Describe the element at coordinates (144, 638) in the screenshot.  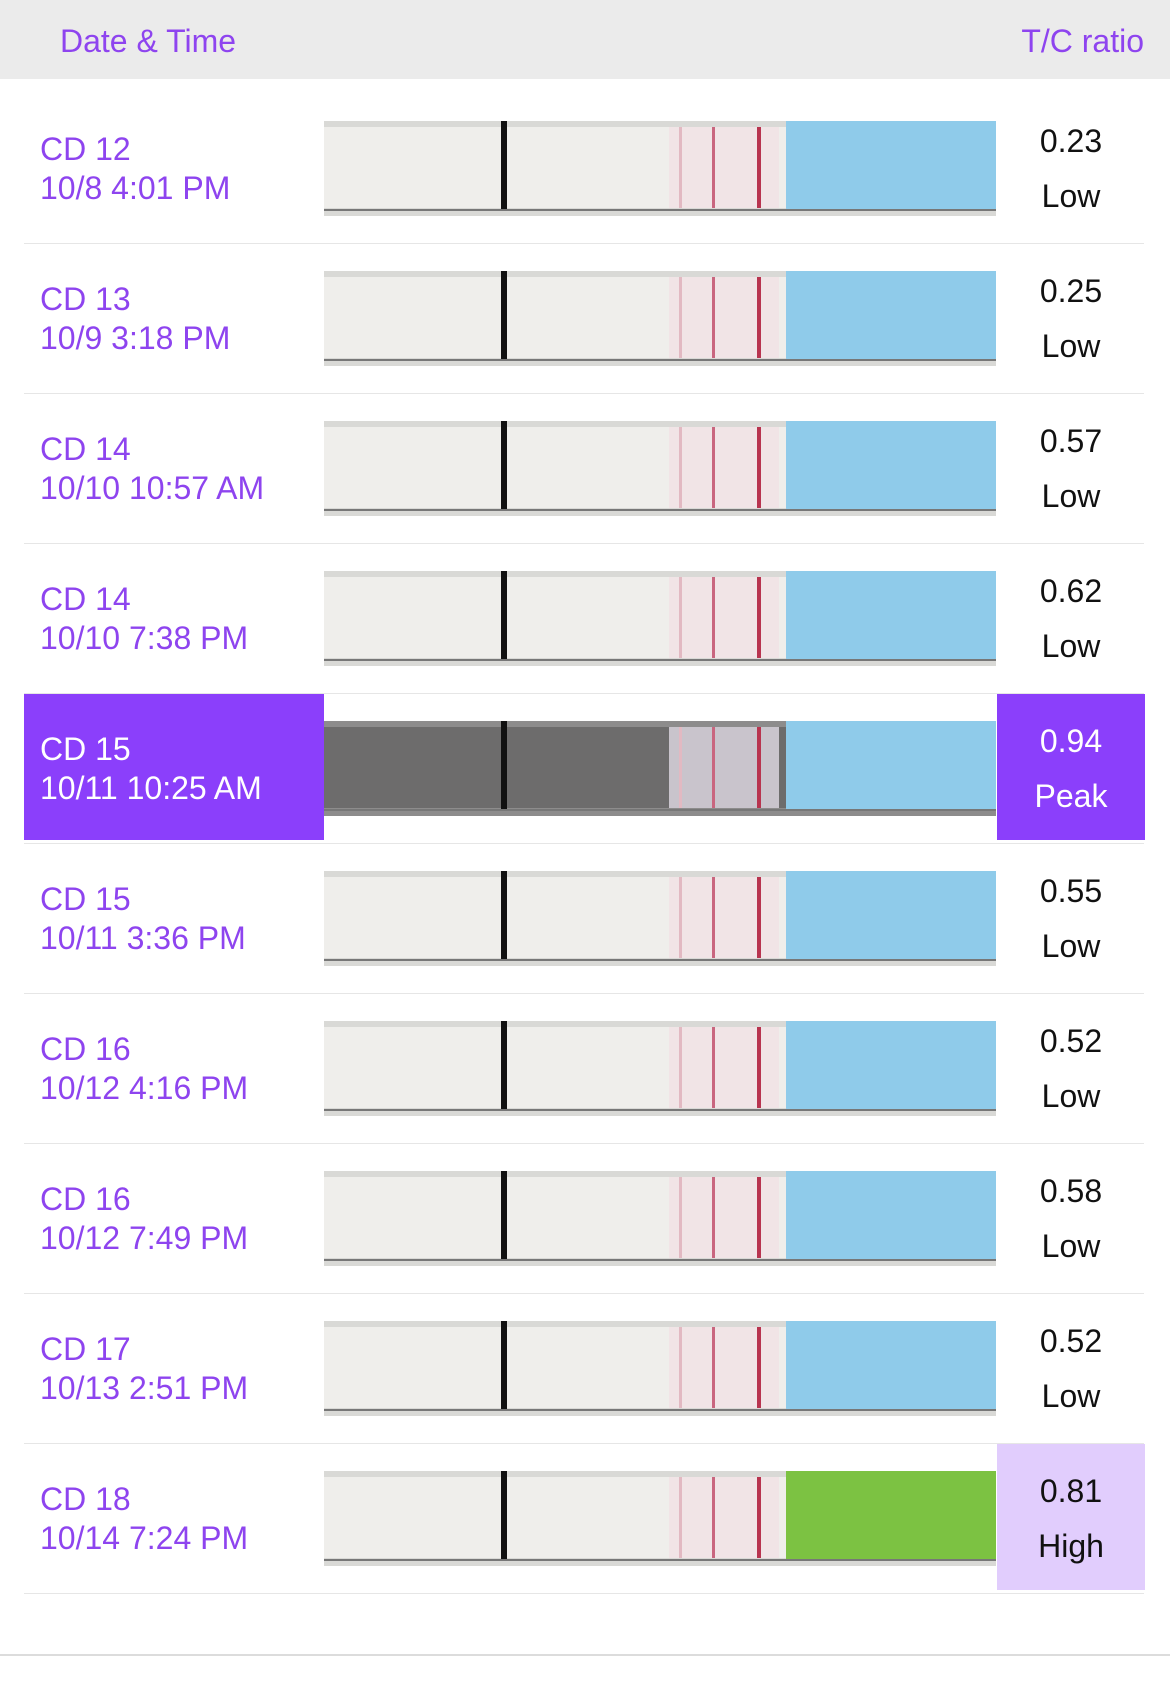
I see `date-time: 10/10 7:38 PM` at that location.